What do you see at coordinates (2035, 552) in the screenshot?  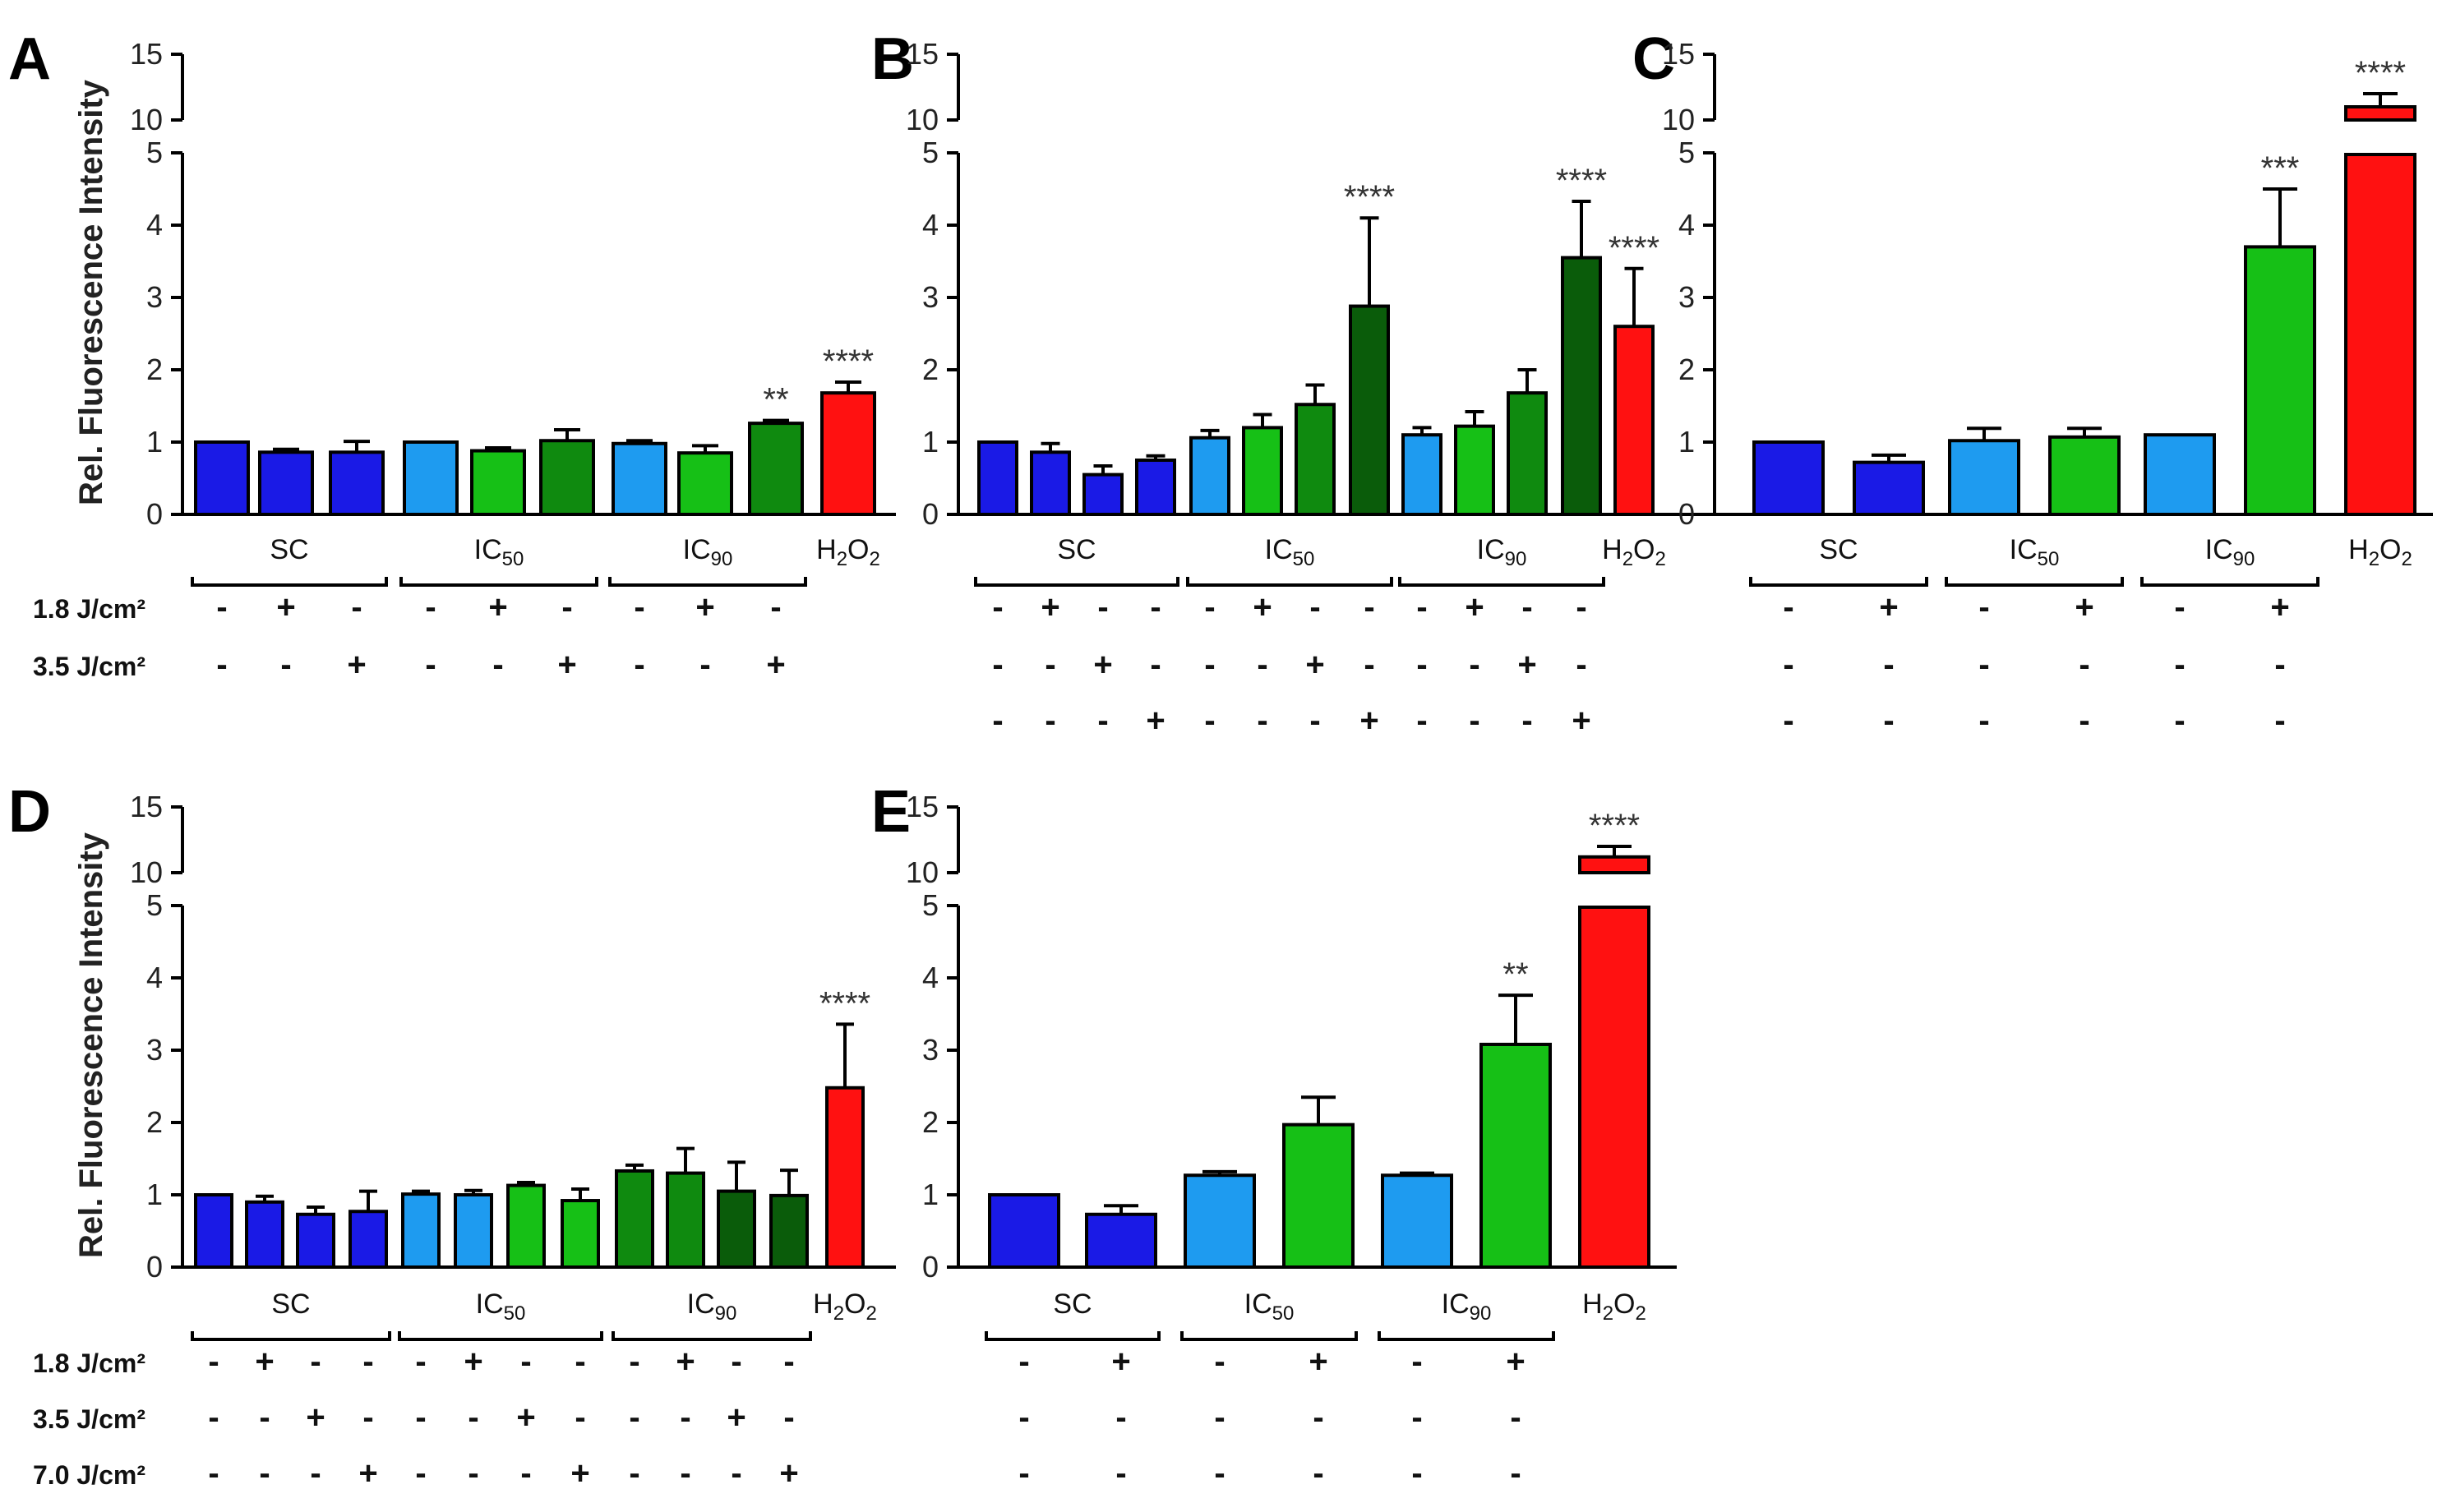 I see `group-label: IC50` at bounding box center [2035, 552].